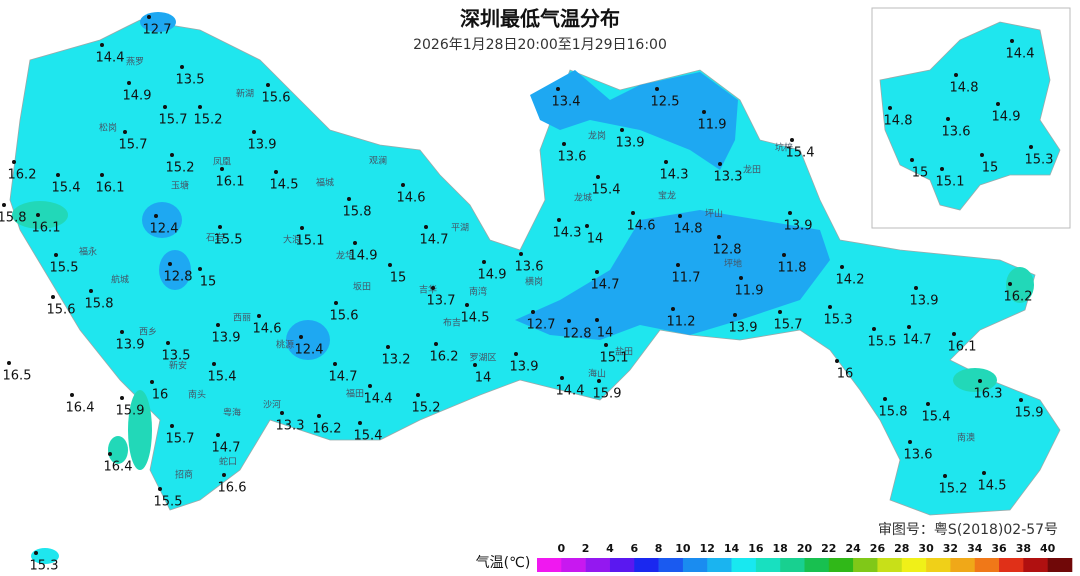  I want to click on station-value: 15.2, so click(953, 489).